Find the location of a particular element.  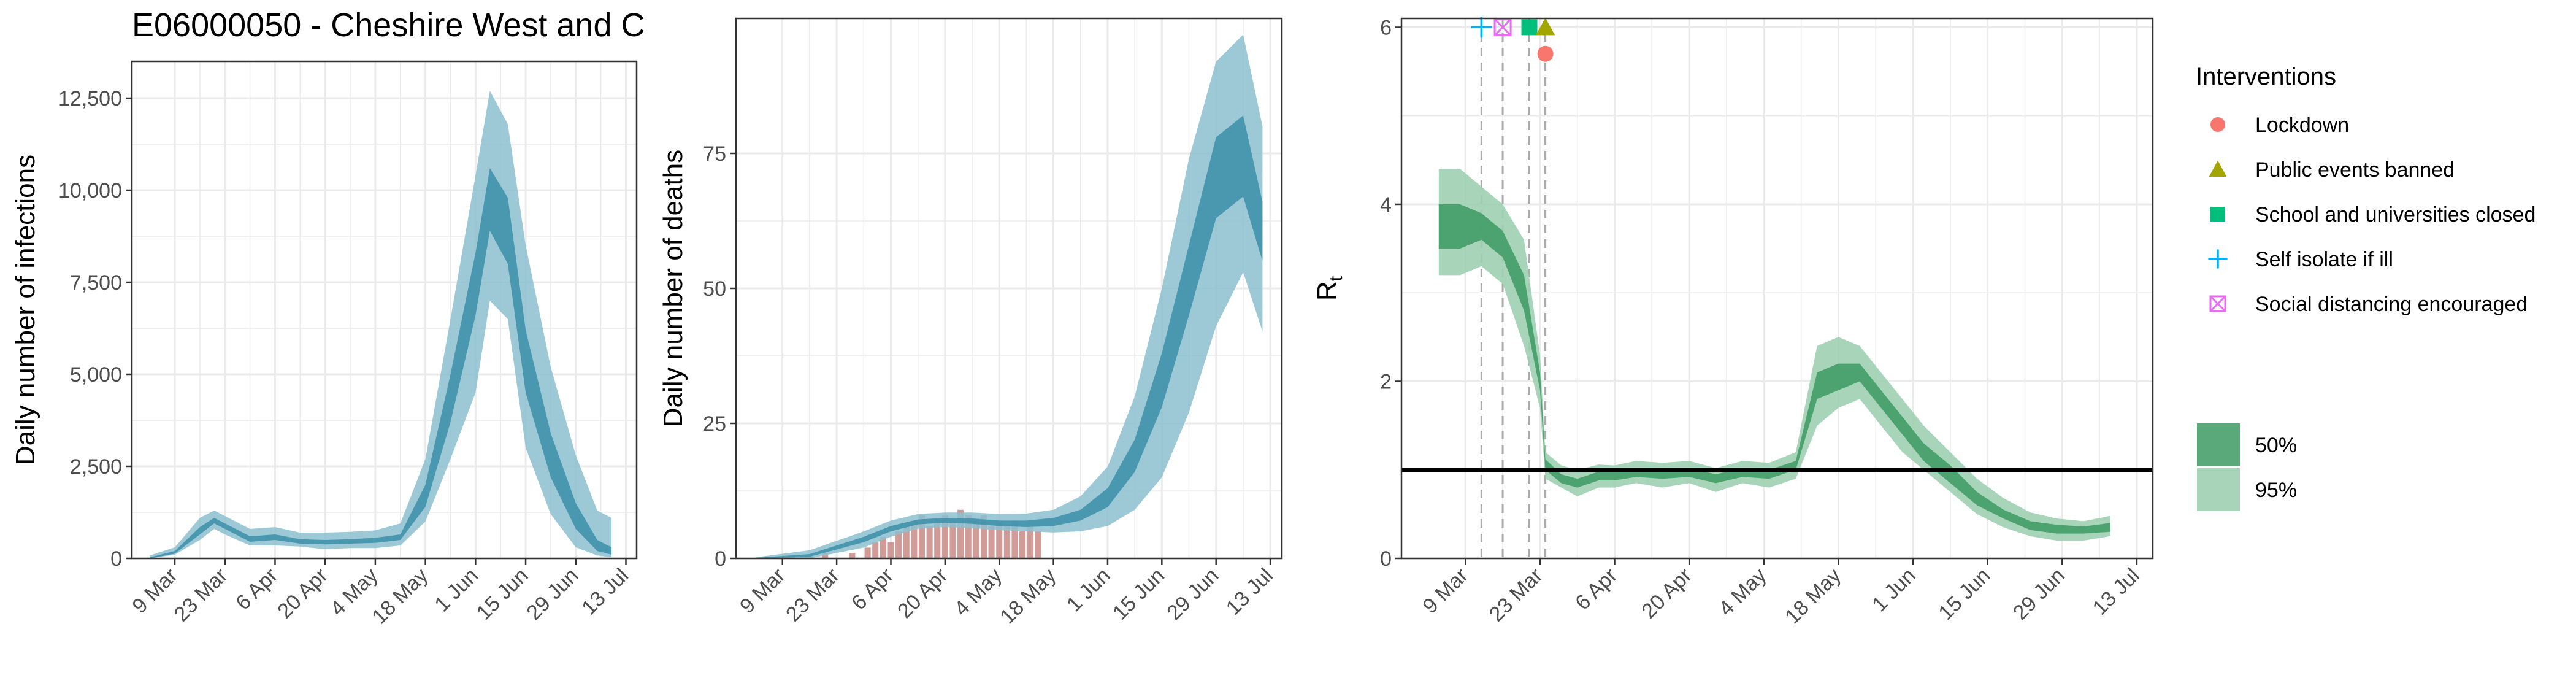

legend-band-label: 50% is located at coordinates (2276, 445).